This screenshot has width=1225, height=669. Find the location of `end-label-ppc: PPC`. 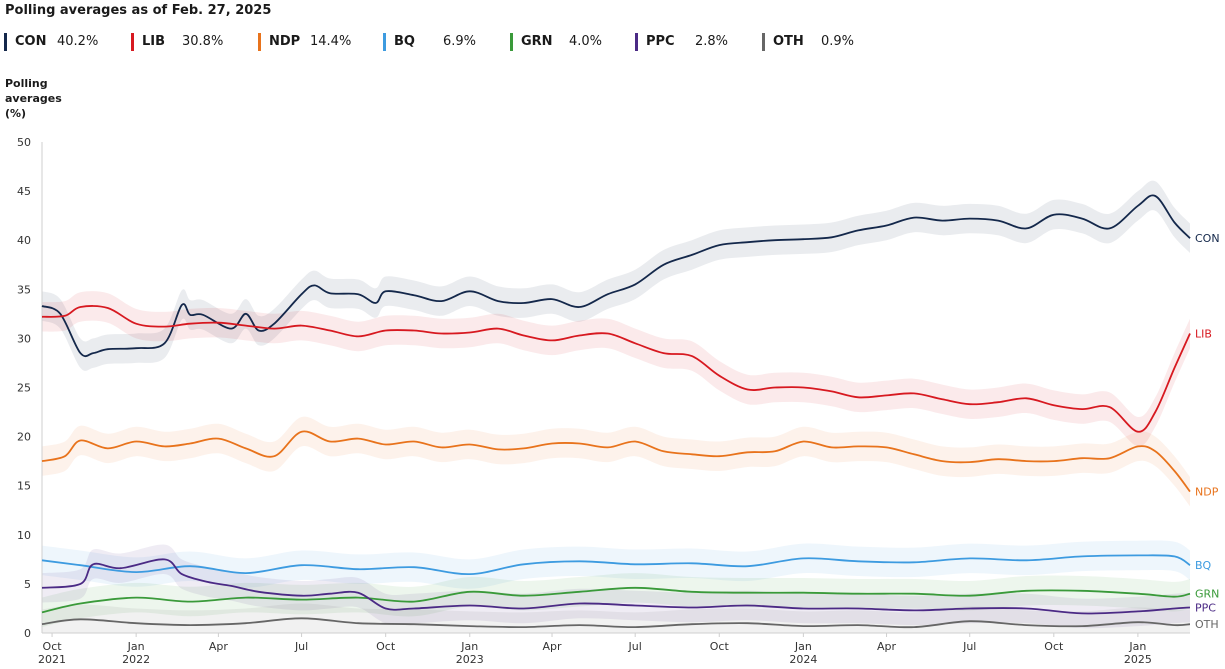

end-label-ppc: PPC is located at coordinates (1205, 607).